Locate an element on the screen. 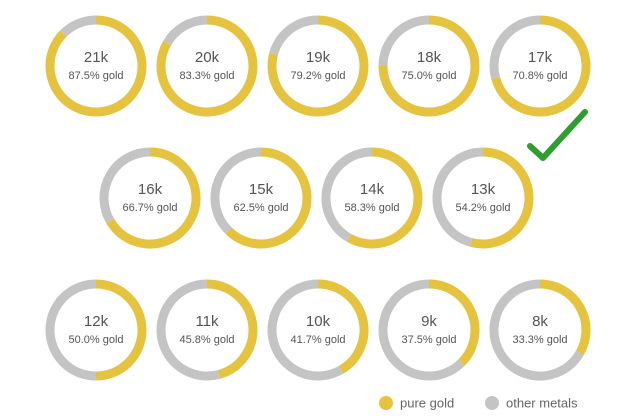 This screenshot has height=416, width=636. donut-title: 17k is located at coordinates (540, 57).